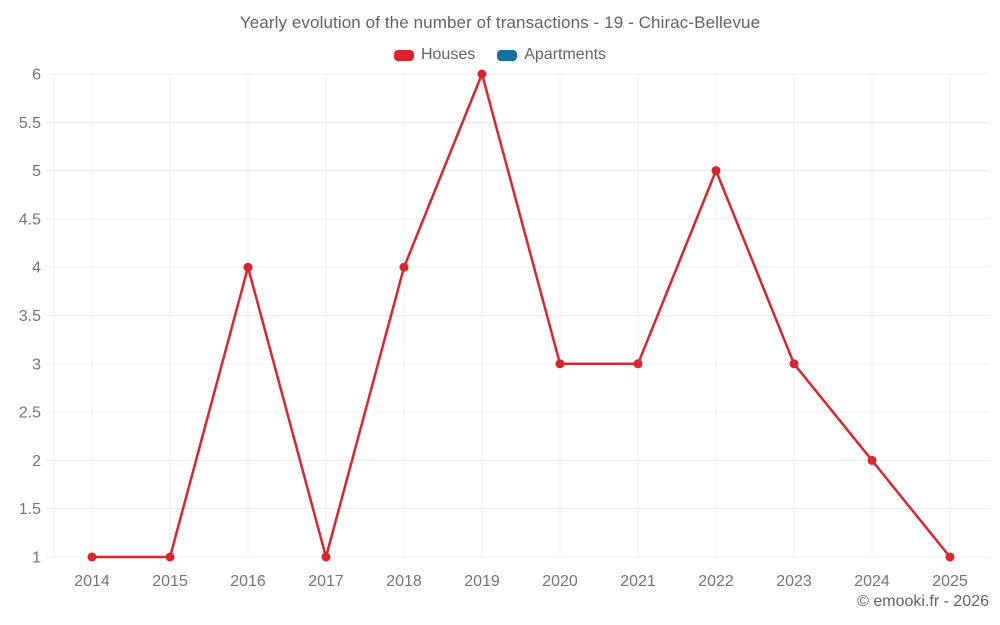 The image size is (1000, 625). Describe the element at coordinates (30, 413) in the screenshot. I see `y-tick-label: 2.5` at that location.